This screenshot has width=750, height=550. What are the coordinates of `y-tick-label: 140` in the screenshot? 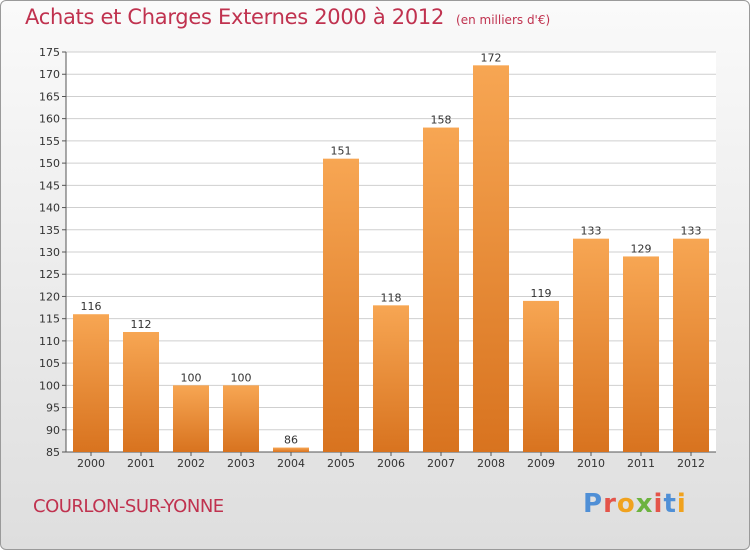 It's located at (49, 208).